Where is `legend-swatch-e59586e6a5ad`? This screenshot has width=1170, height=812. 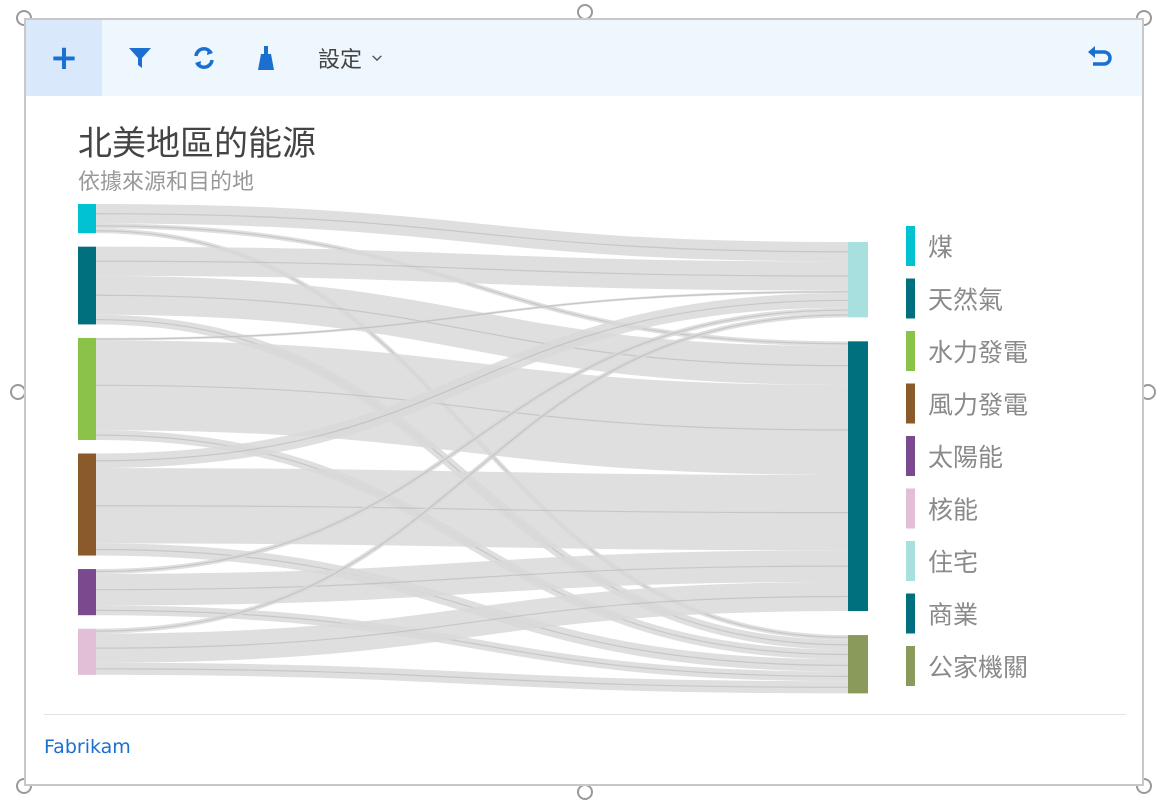
legend-swatch-e59586e6a5ad is located at coordinates (910, 613).